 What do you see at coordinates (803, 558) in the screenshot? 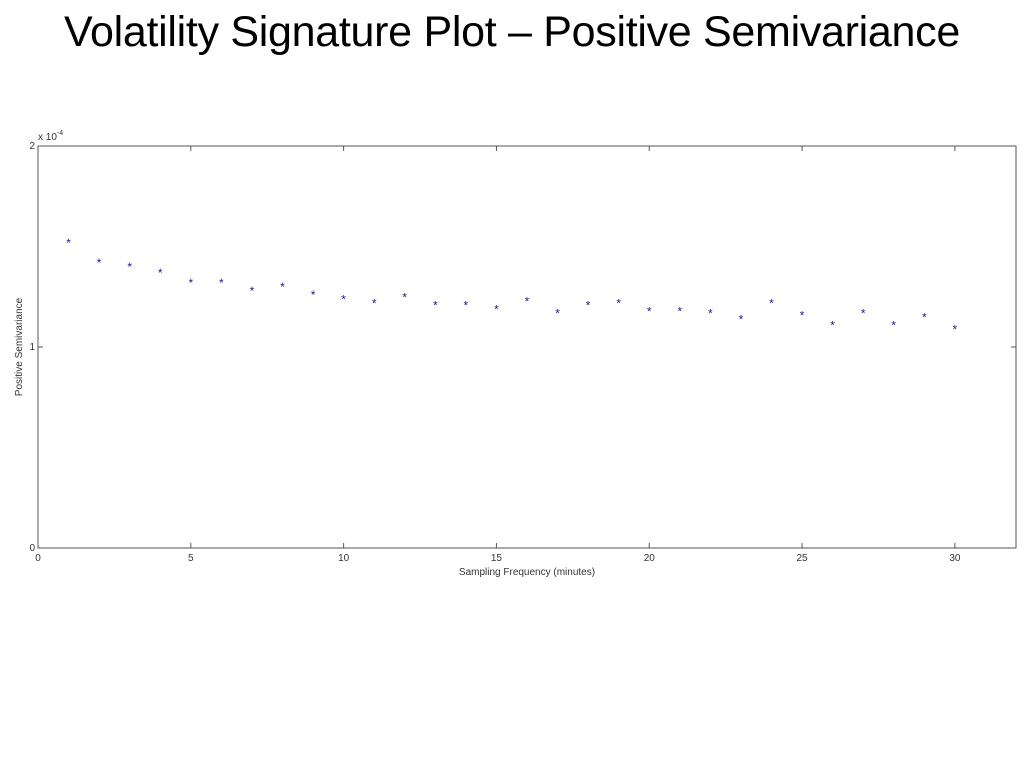
I see `x-tick-label: 25` at bounding box center [803, 558].